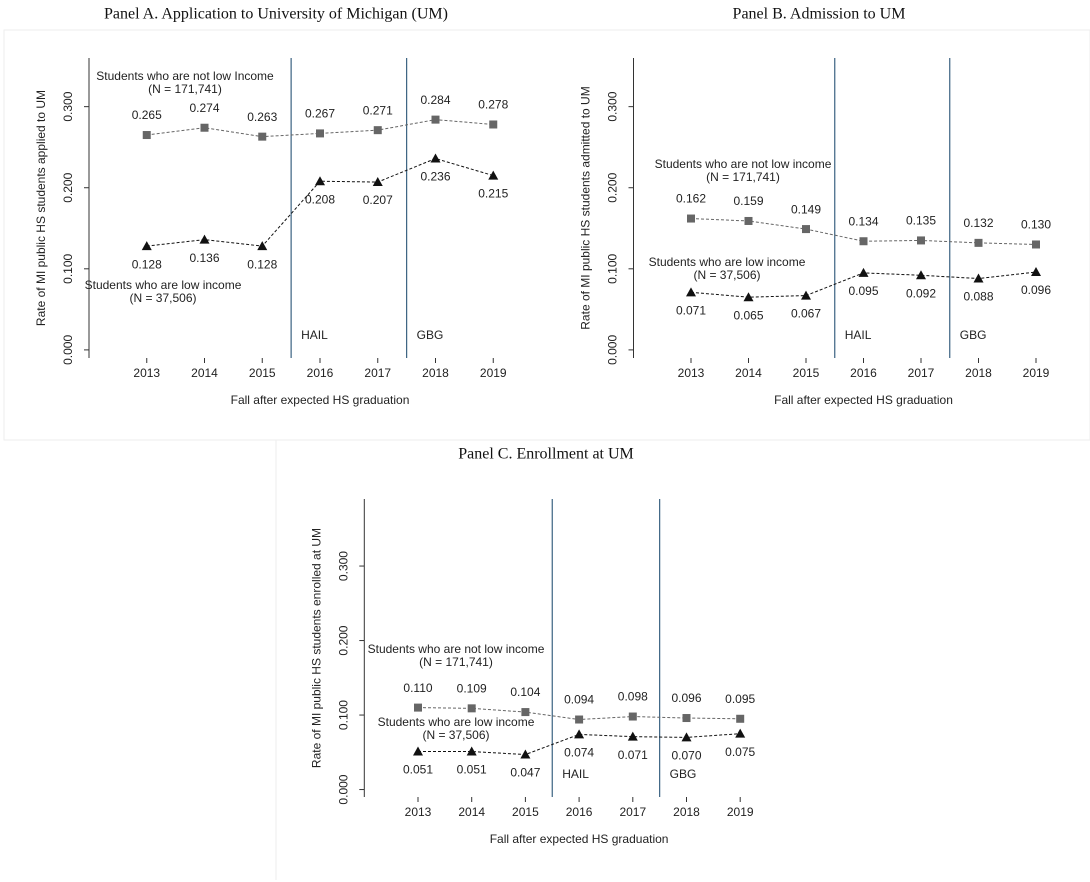 The width and height of the screenshot is (1090, 882). Describe the element at coordinates (819, 14) in the screenshot. I see `panel-title: Panel B. Admission to UM` at that location.